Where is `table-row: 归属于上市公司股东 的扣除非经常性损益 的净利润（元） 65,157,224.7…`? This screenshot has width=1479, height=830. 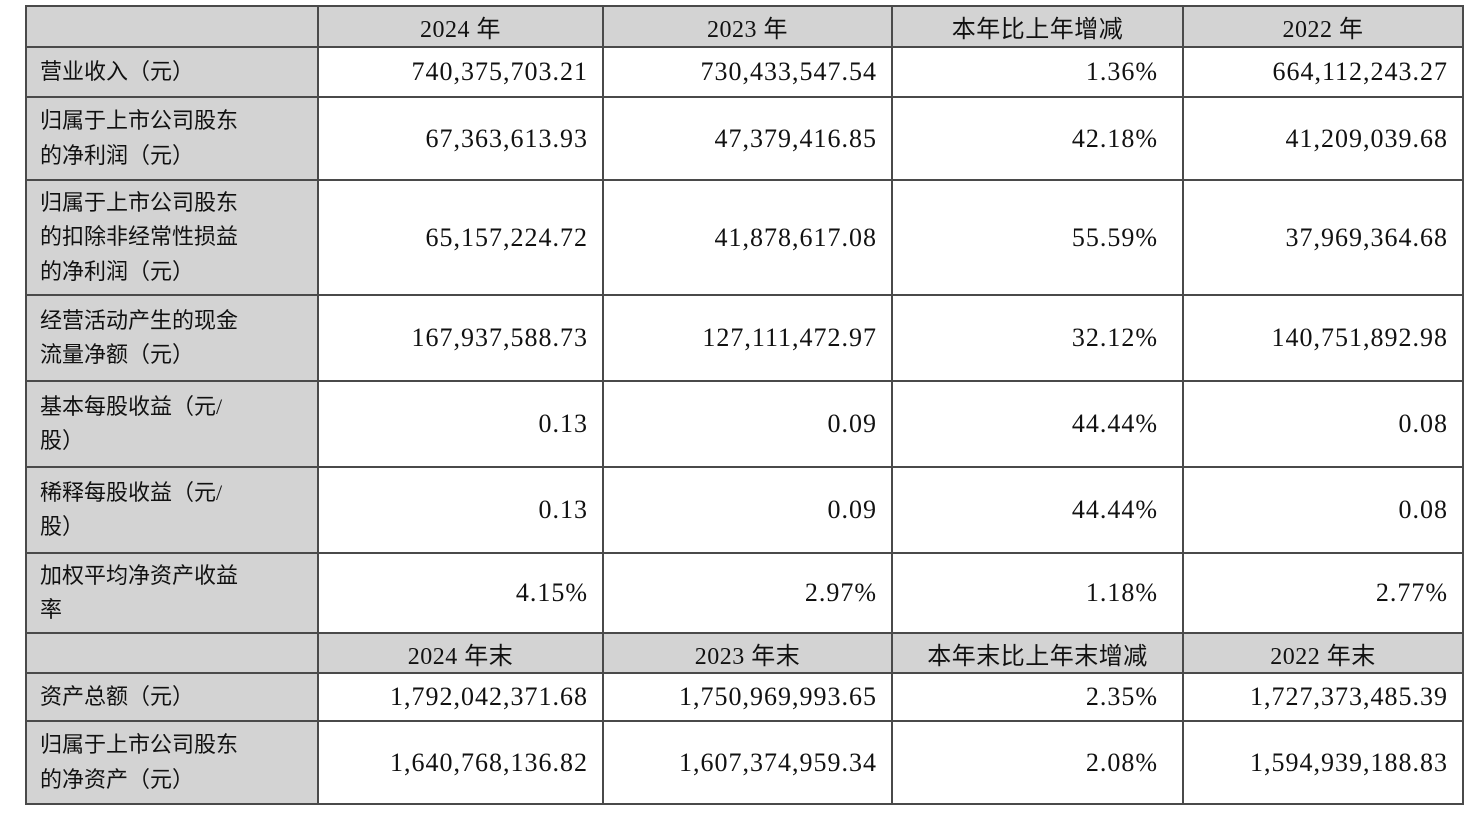
table-row: 归属于上市公司股东 的扣除非经常性损益 的净利润（元） 65,157,224.7… is located at coordinates (744, 237).